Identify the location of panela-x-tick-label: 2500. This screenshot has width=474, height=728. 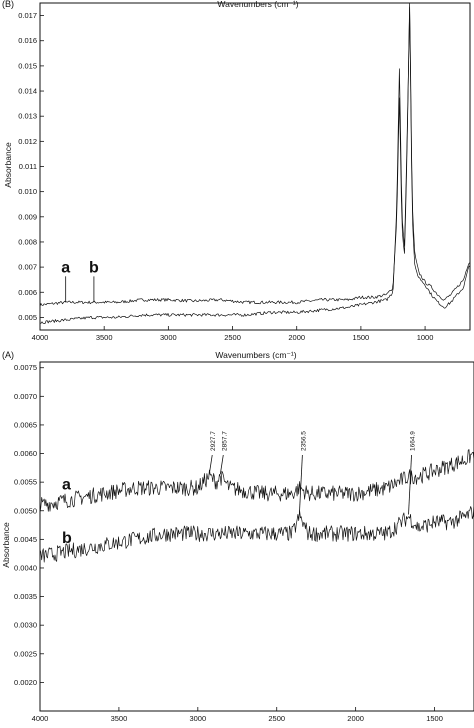
(276, 718).